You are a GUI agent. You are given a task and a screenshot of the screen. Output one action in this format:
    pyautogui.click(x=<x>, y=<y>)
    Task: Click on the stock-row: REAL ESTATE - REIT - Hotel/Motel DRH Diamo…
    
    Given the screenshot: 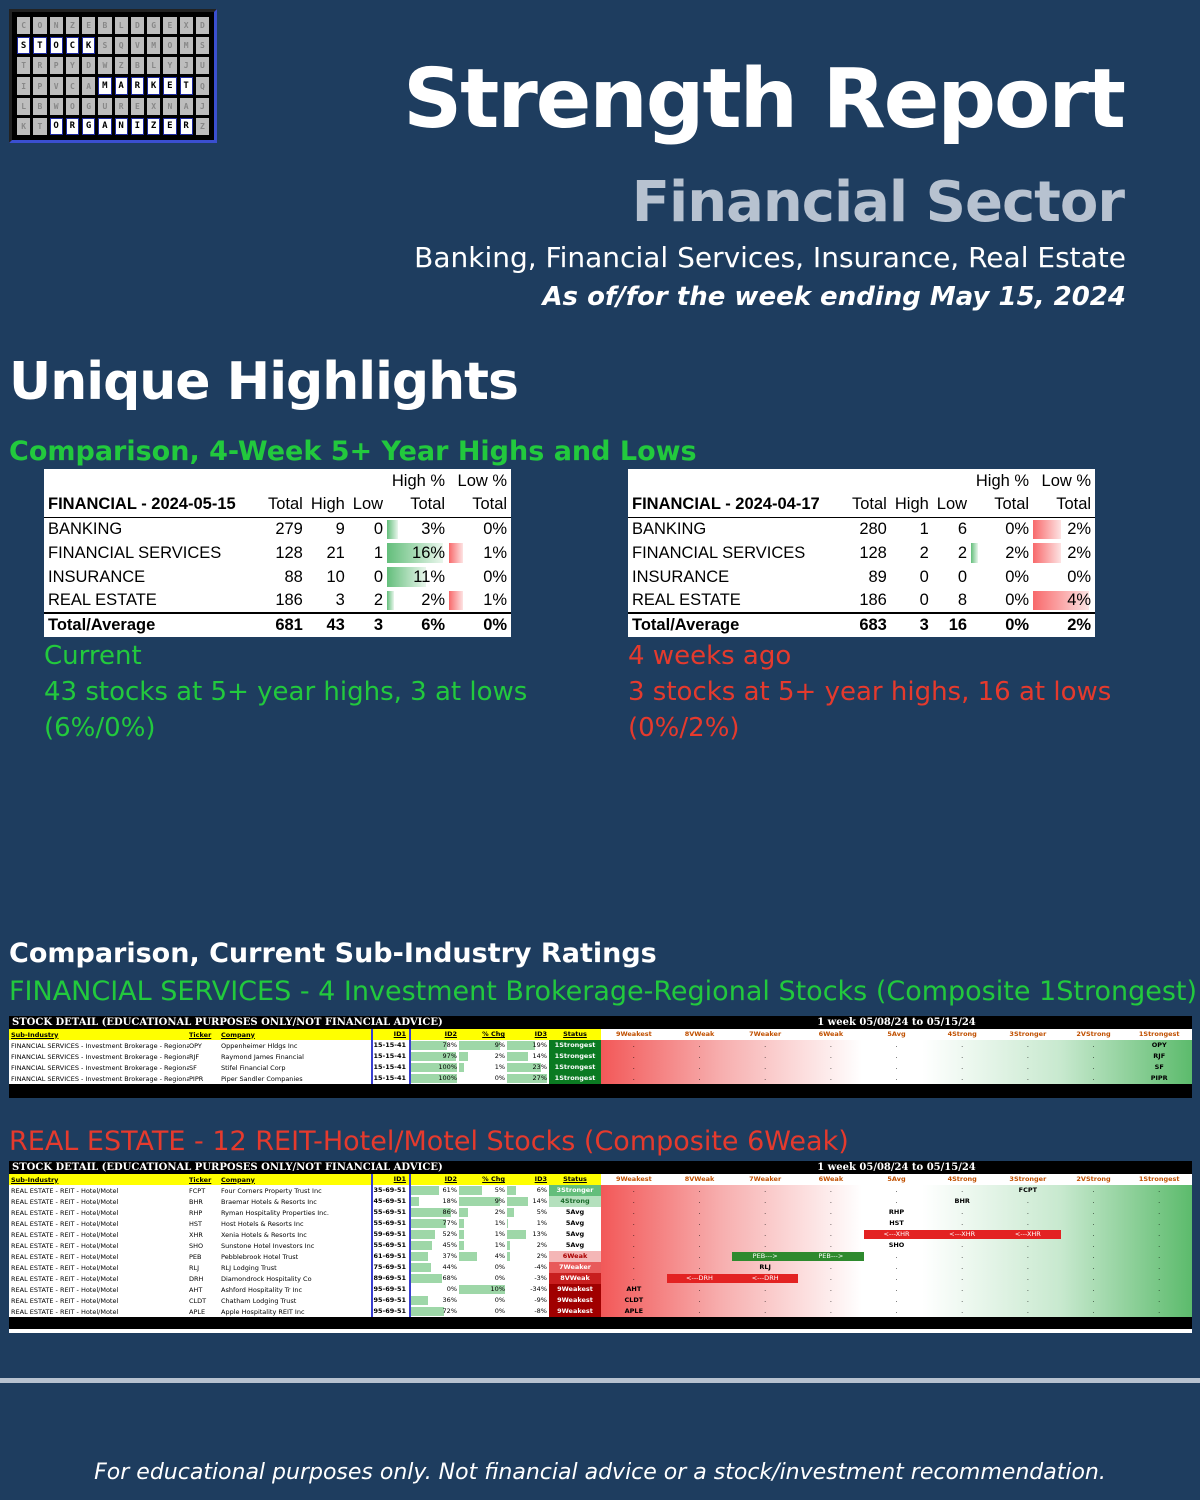 What is the action you would take?
    pyautogui.click(x=600, y=1278)
    